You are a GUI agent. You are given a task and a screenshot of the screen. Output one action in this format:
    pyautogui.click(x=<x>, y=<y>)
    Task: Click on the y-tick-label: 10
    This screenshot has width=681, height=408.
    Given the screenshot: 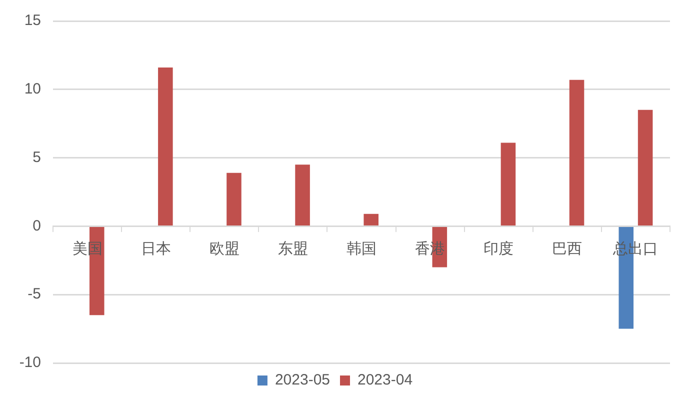 What is the action you would take?
    pyautogui.click(x=32, y=89)
    